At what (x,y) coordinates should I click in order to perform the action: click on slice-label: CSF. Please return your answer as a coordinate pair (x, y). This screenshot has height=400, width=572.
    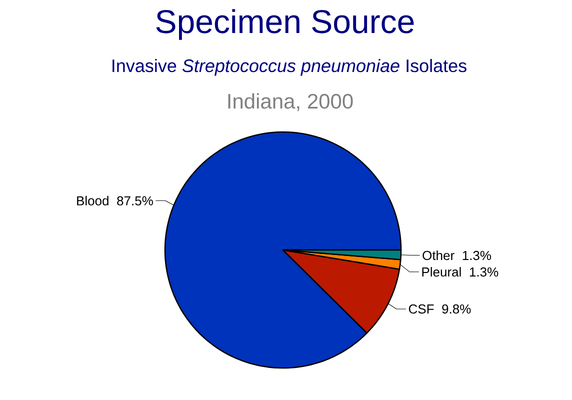
    Looking at the image, I should click on (421, 309).